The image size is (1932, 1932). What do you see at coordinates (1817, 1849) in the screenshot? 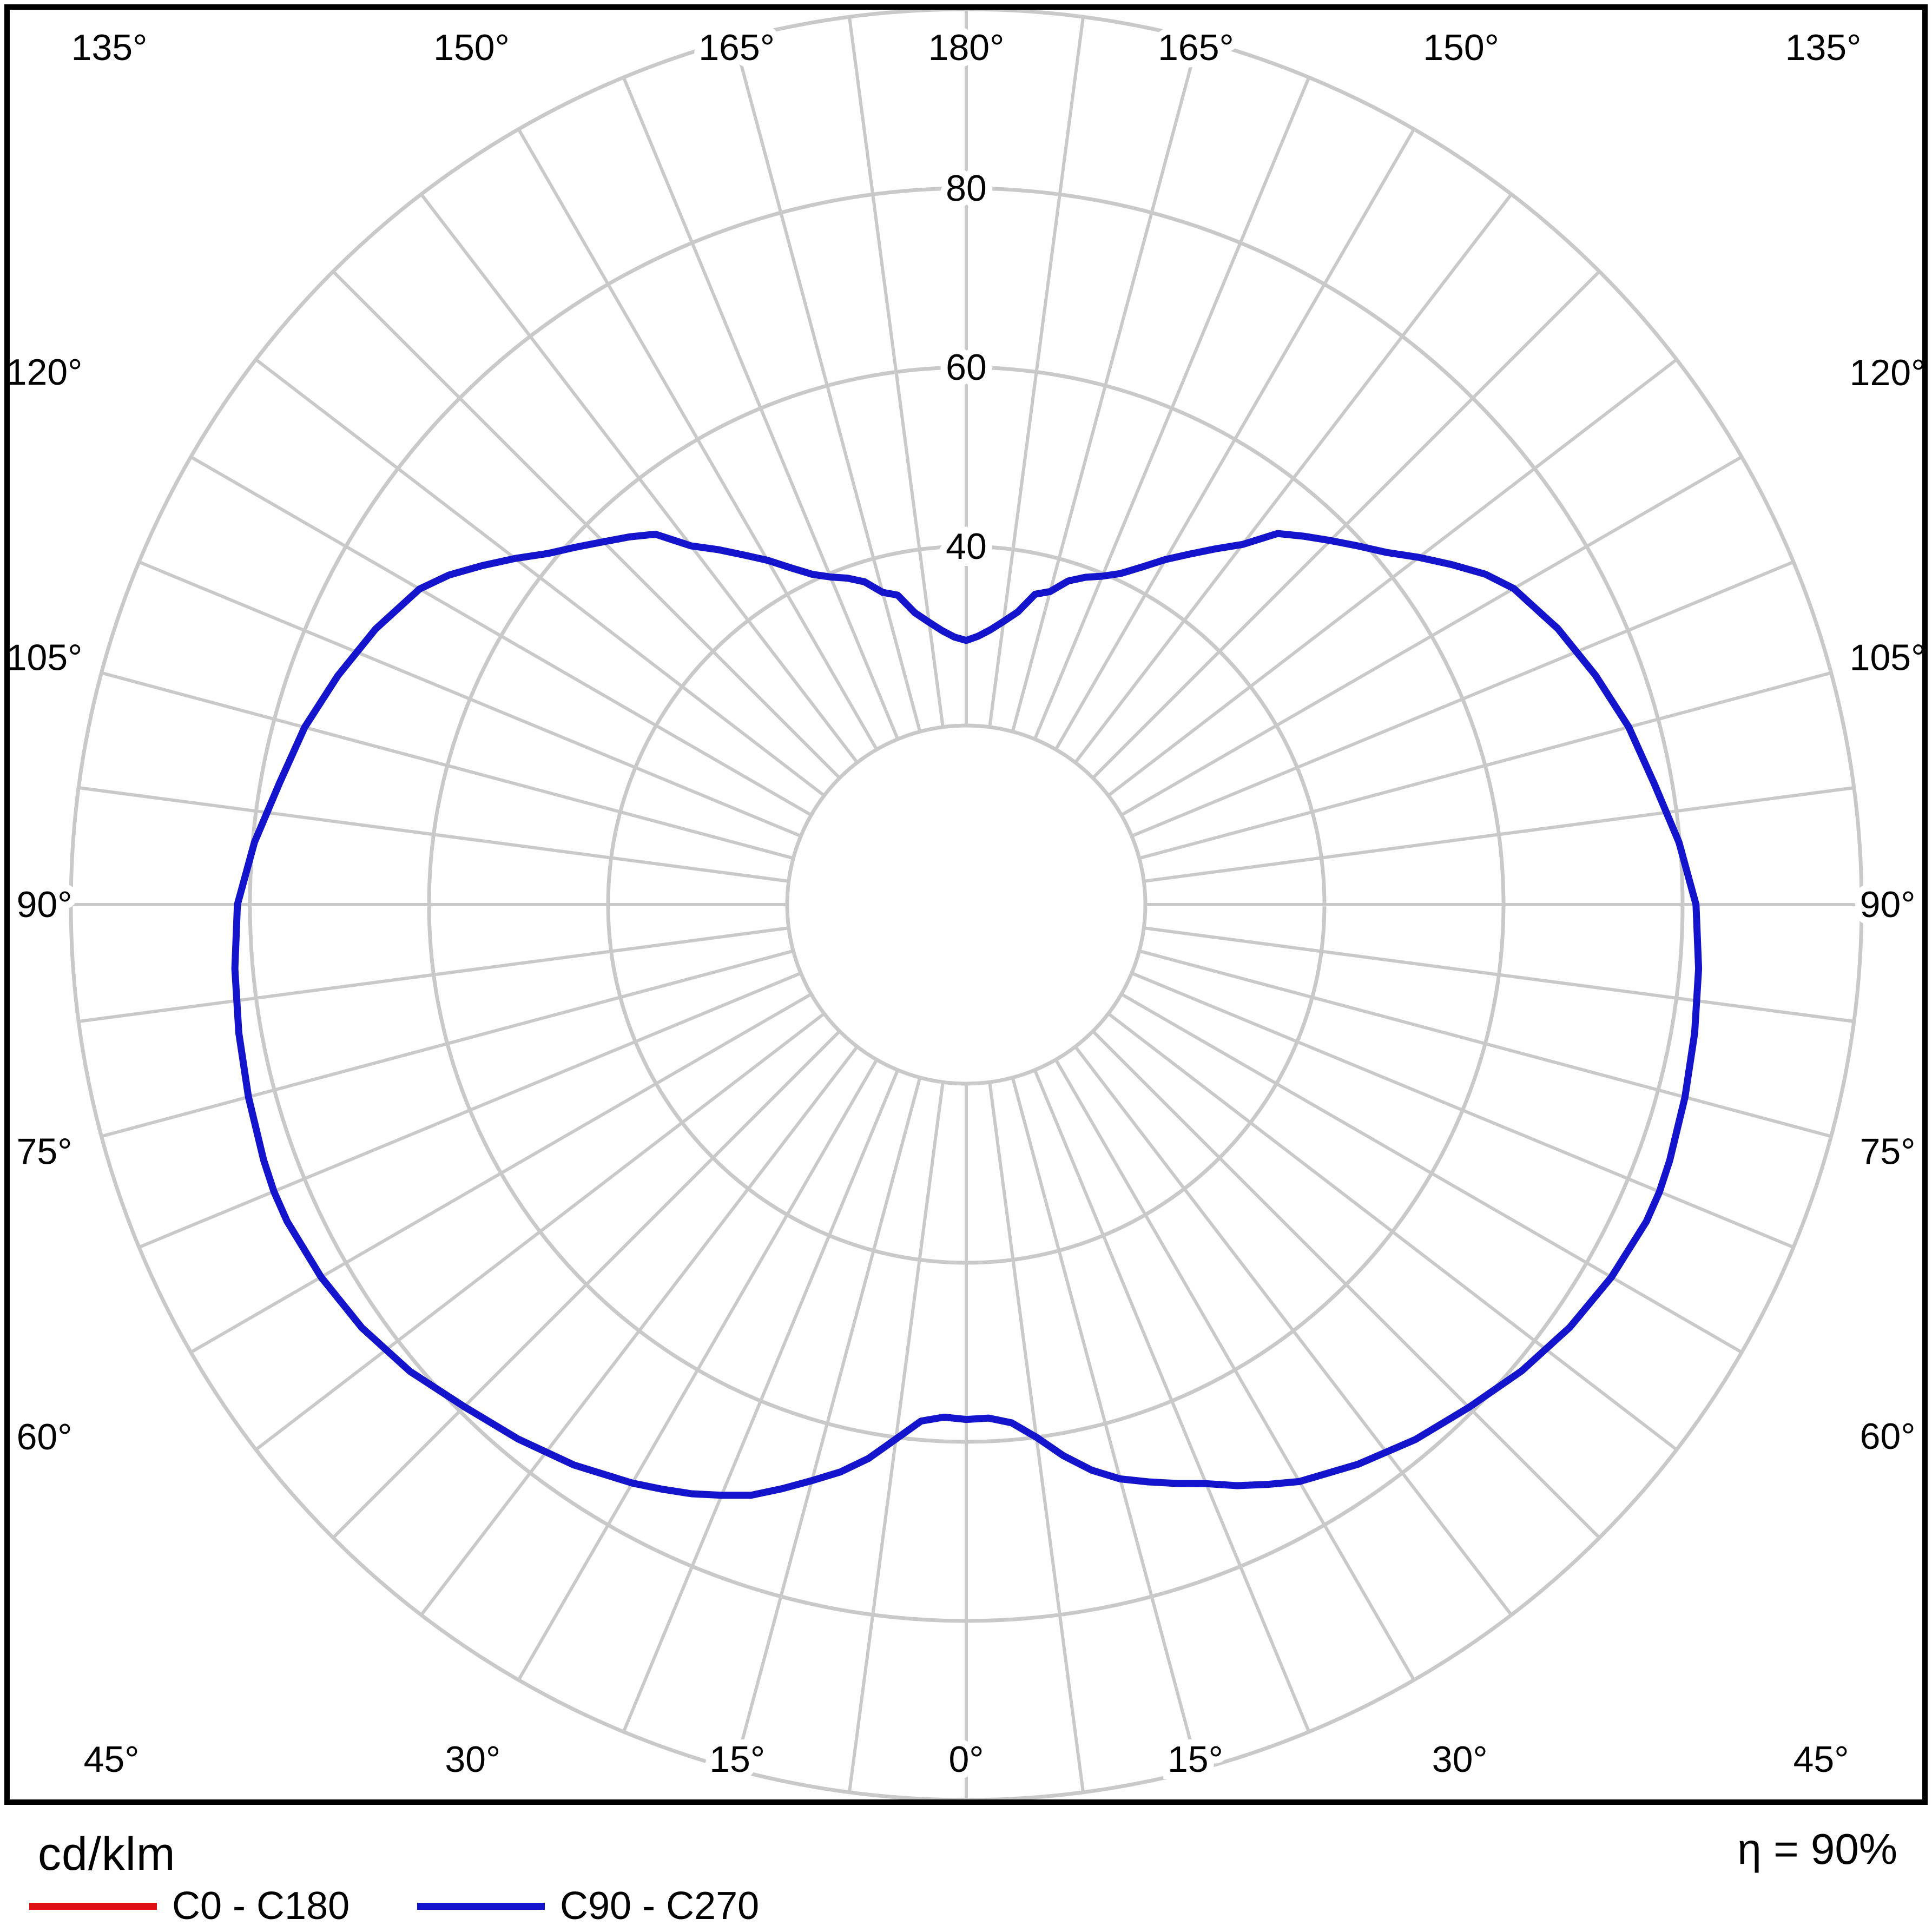
I see `efficiency-label: η = 90%` at bounding box center [1817, 1849].